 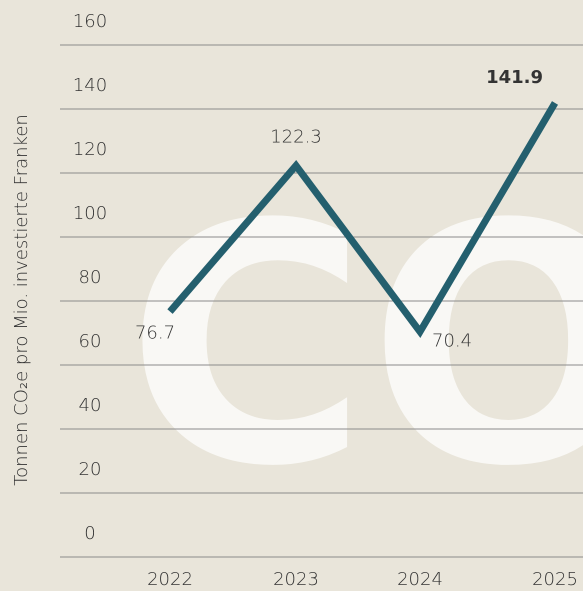 I want to click on y-tick-label: 60, so click(x=90, y=341).